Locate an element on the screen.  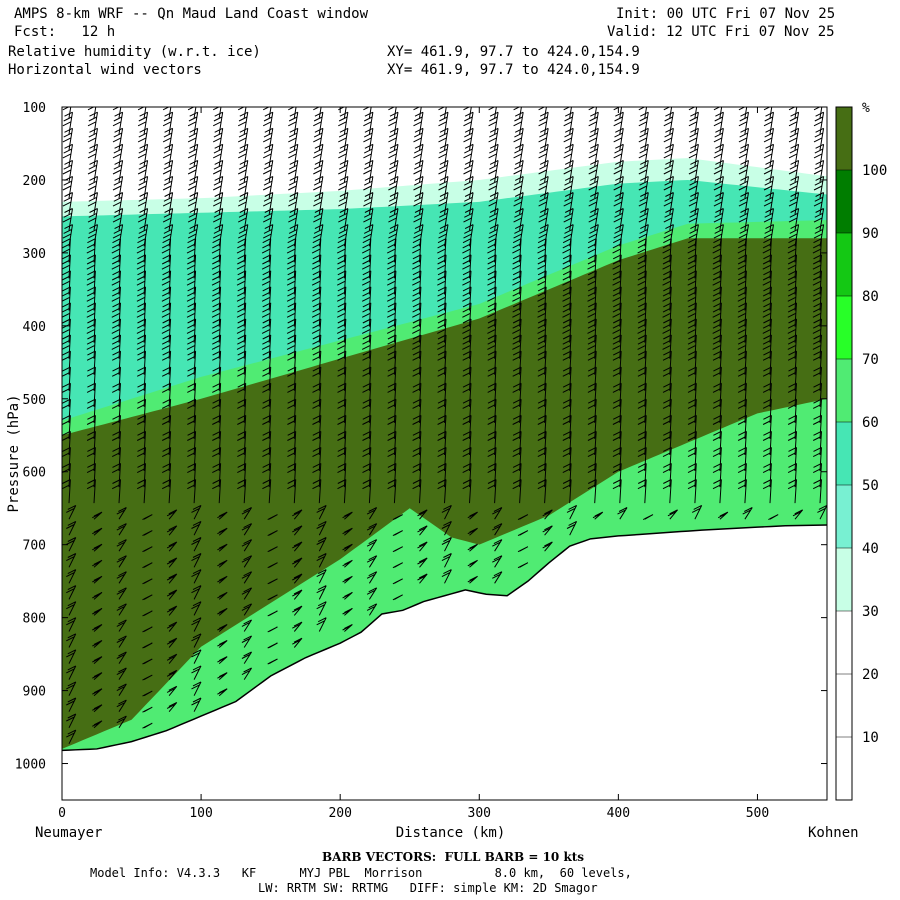
colorbar-block is located at coordinates (844, 138).